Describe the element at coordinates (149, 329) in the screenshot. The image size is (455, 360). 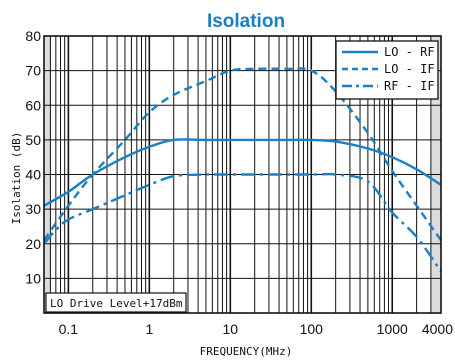
I see `x-tick-label: 1` at that location.